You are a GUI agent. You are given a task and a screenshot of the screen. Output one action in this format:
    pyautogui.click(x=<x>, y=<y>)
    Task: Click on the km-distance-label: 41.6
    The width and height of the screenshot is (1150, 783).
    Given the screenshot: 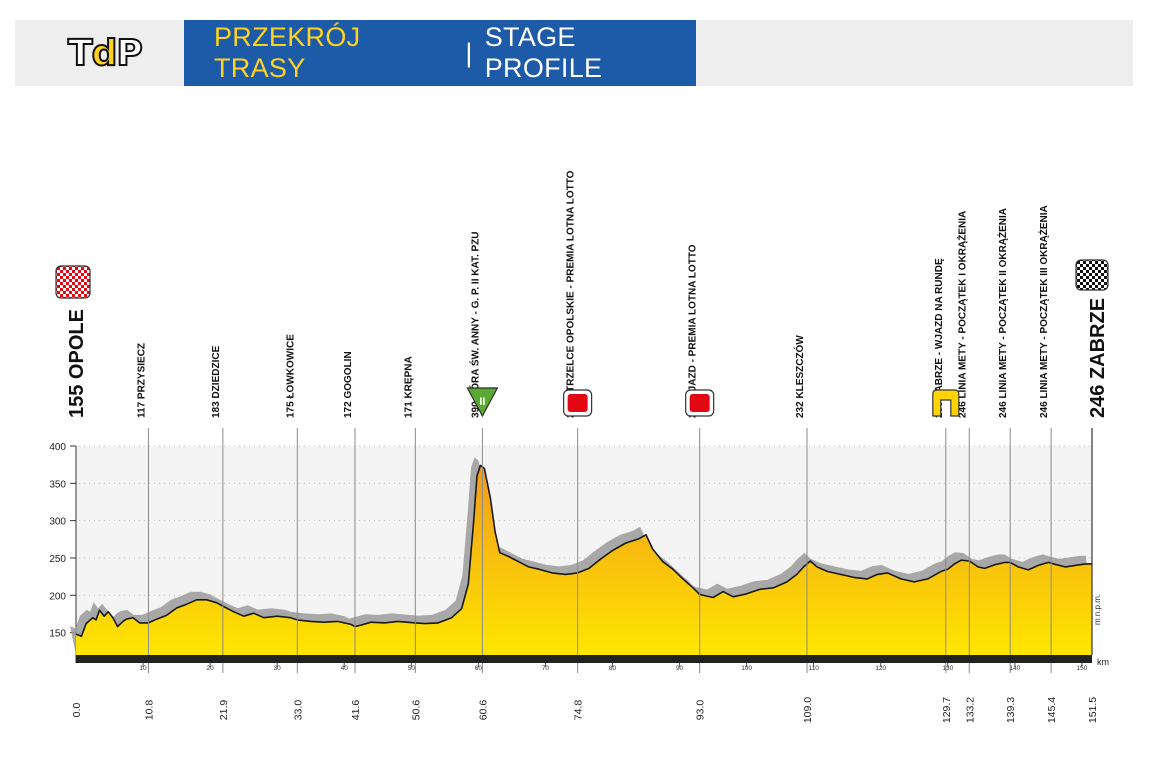 What is the action you would take?
    pyautogui.click(x=356, y=710)
    